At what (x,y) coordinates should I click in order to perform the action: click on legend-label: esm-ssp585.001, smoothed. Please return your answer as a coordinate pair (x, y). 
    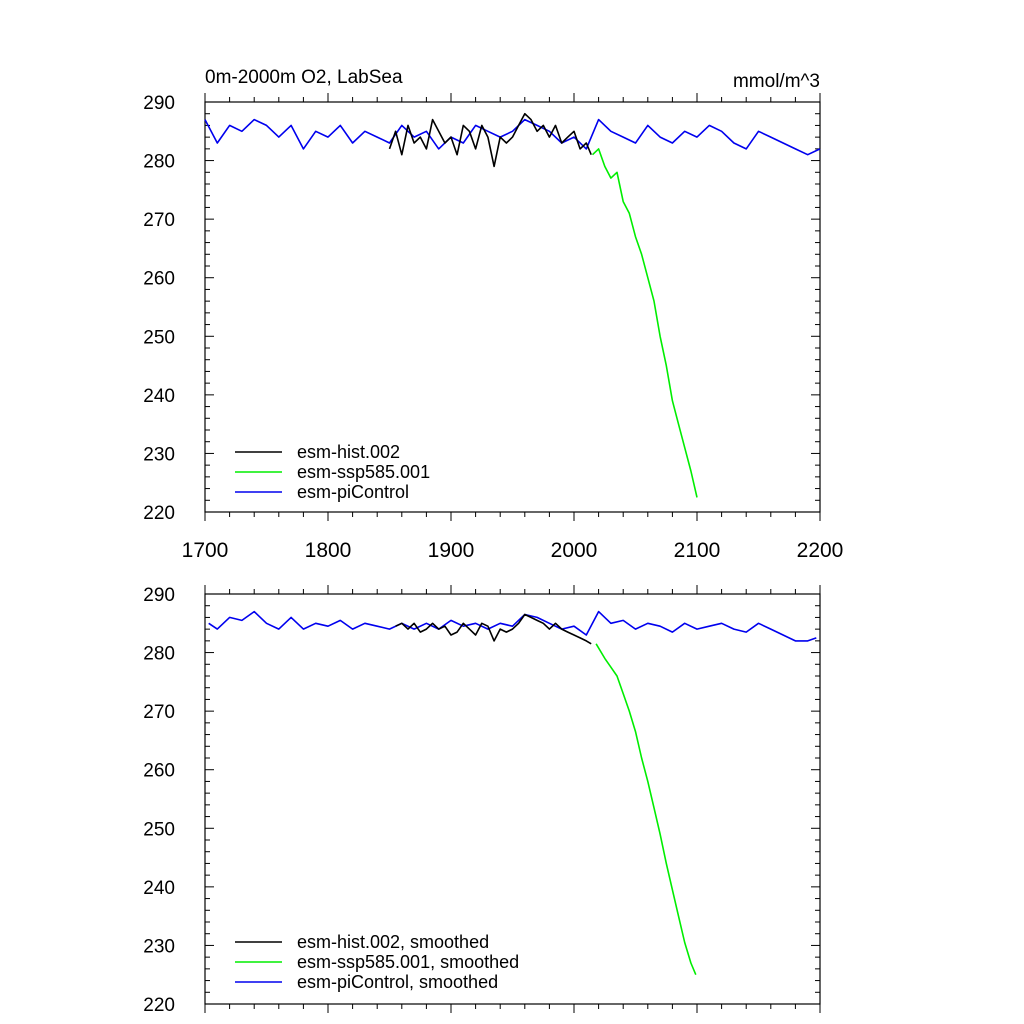
    Looking at the image, I should click on (408, 962).